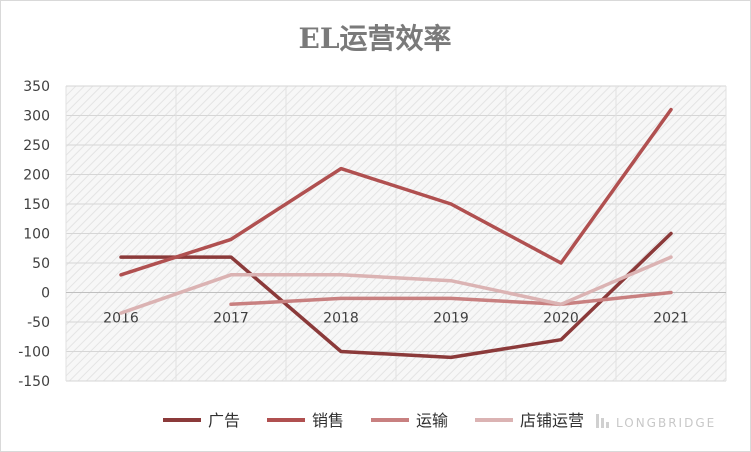 Image resolution: width=751 pixels, height=452 pixels. I want to click on y-tick-label: 300, so click(36, 117).